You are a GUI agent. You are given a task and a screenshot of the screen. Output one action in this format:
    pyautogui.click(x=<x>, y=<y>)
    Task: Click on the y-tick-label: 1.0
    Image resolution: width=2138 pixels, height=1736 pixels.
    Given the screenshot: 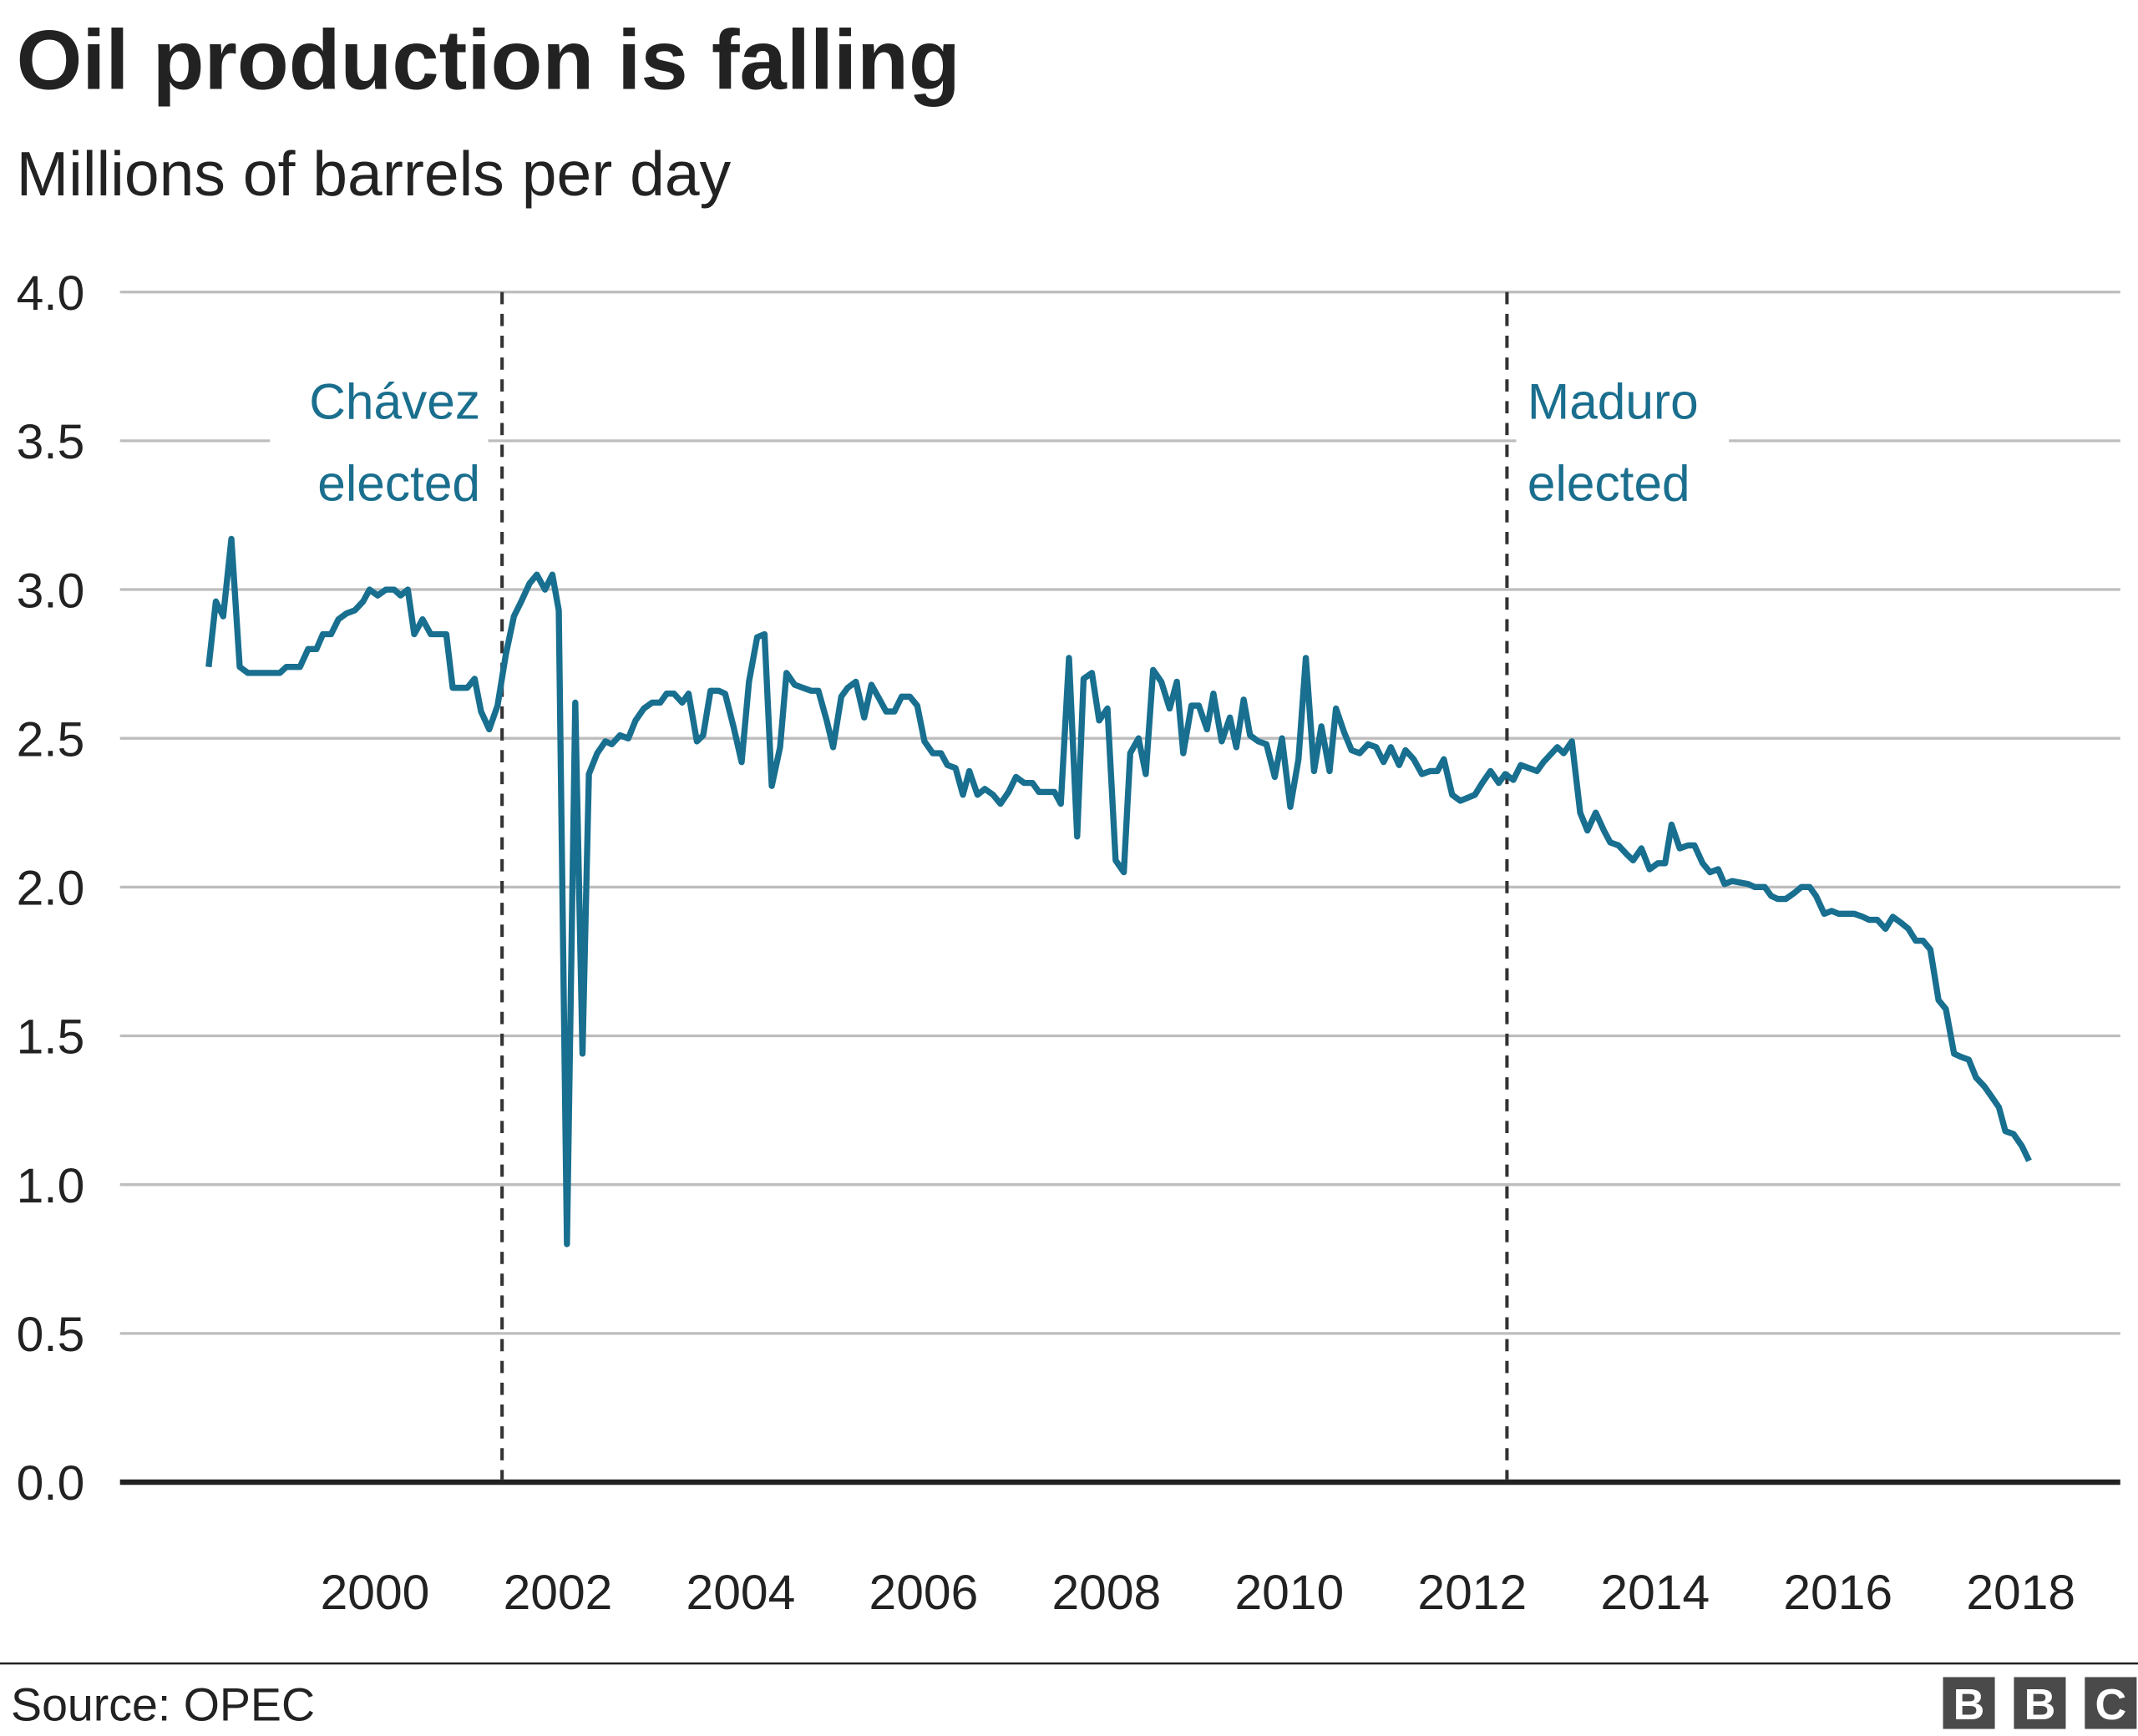 What is the action you would take?
    pyautogui.click(x=51, y=1186)
    